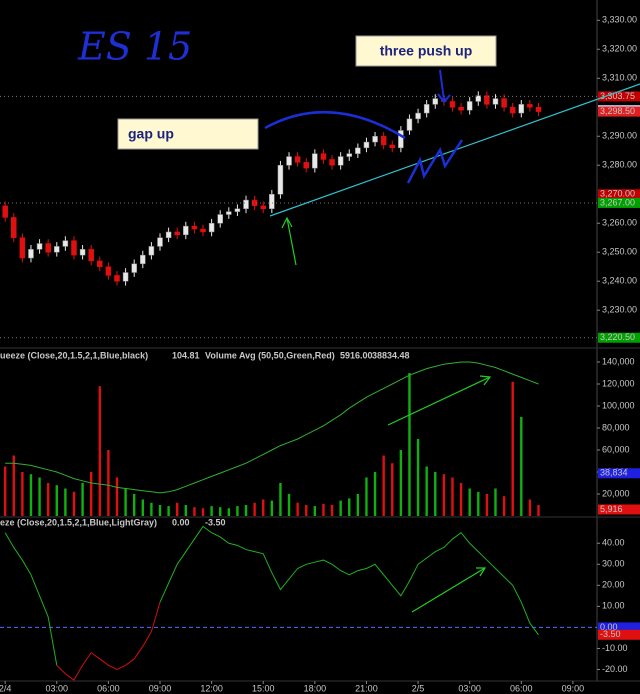 This screenshot has height=694, width=640. What do you see at coordinates (108, 688) in the screenshot?
I see `x-tick-label: 06:00` at bounding box center [108, 688].